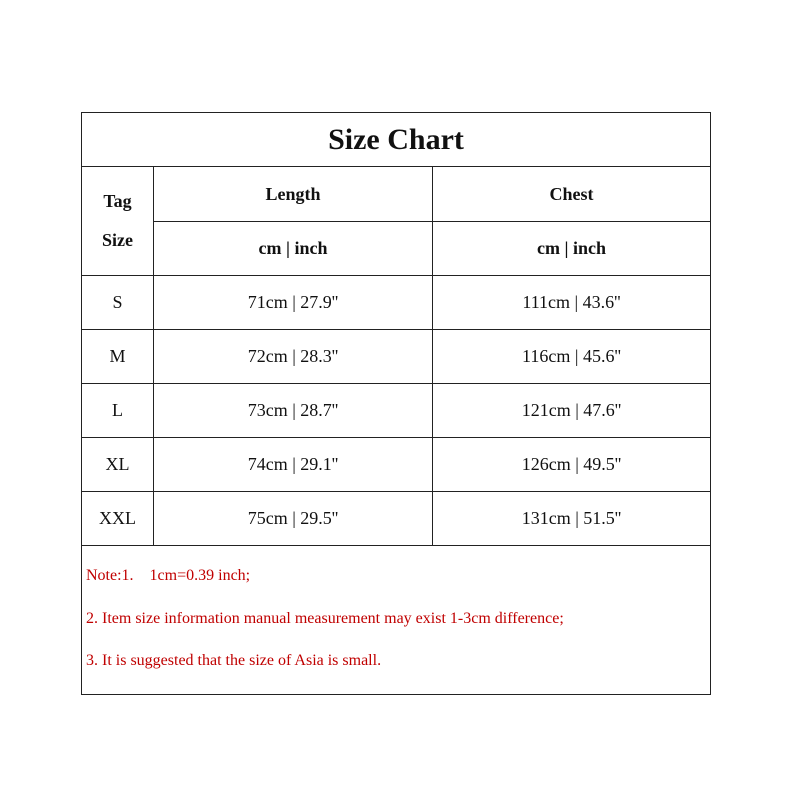 The image size is (800, 800). I want to click on table-cell-chest: 111cm | 43.6'', so click(571, 302).